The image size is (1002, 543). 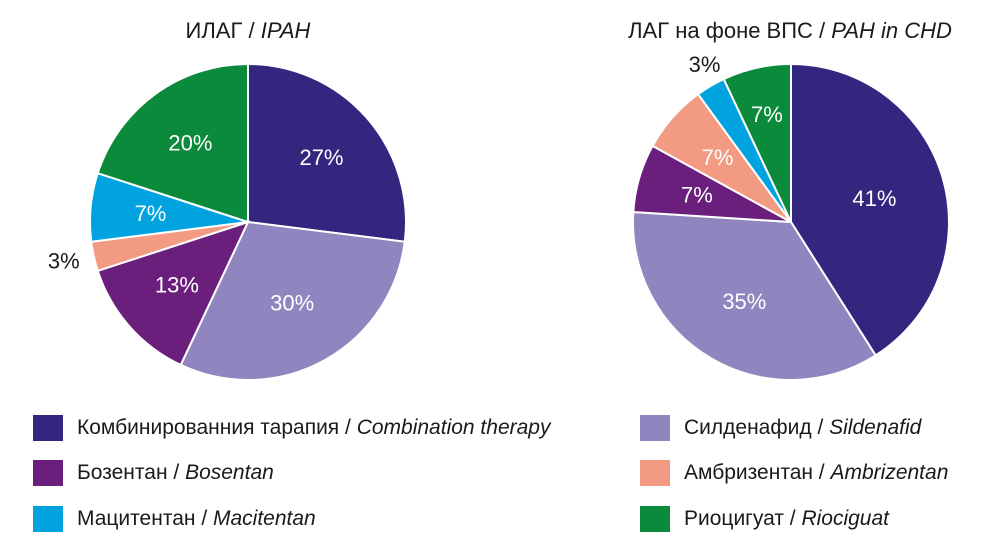 What do you see at coordinates (450, 427) in the screenshot?
I see `legend-label-en: Combination therapy` at bounding box center [450, 427].